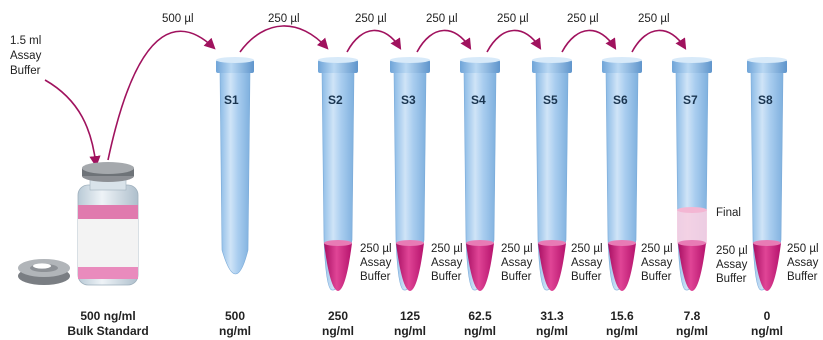  I want to click on transfer-label-6: 250 µl, so click(654, 19).